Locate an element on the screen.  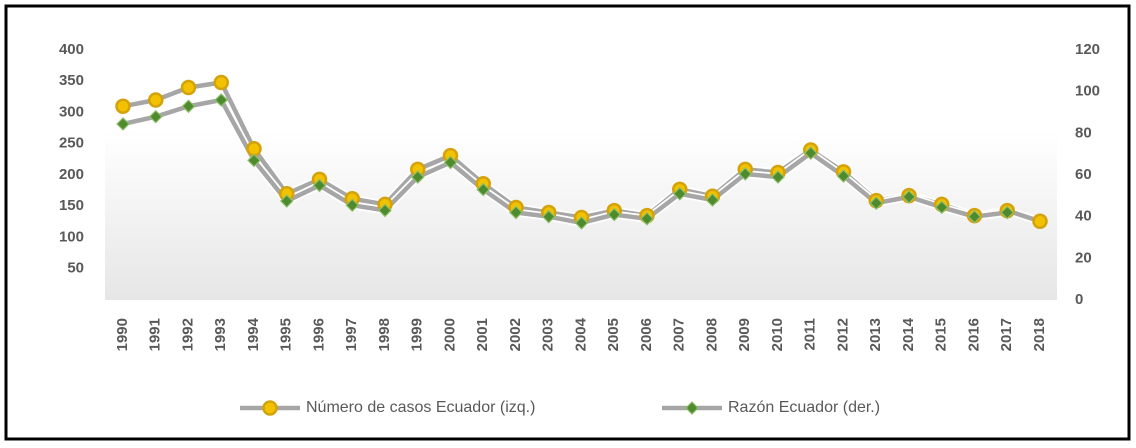
y-tick-label: 350 is located at coordinates (71, 80).